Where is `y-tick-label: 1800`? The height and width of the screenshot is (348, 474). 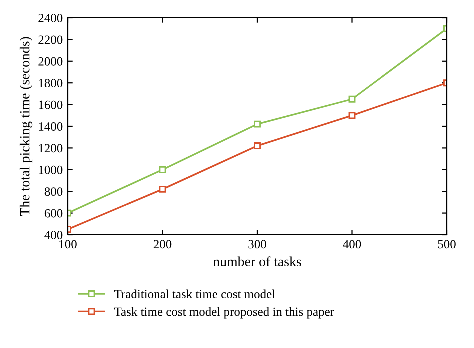
y-tick-label: 1800 is located at coordinates (51, 83).